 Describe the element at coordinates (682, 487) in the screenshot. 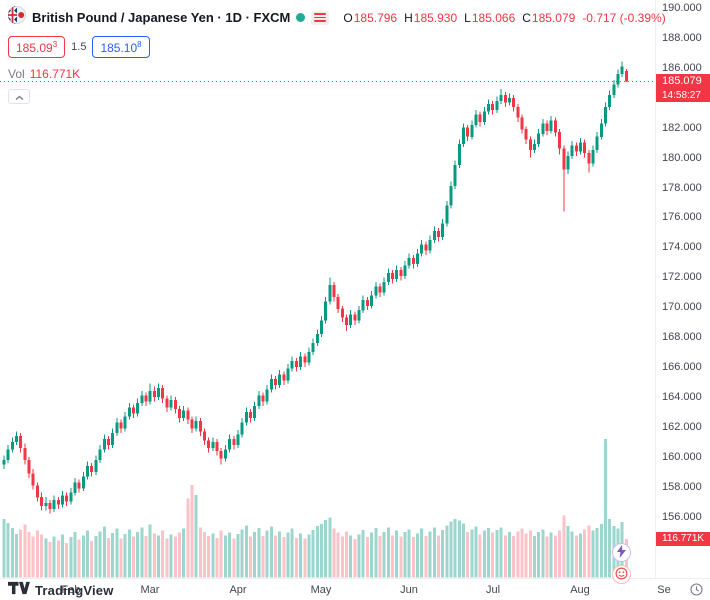

I see `price-tick: 158.000` at that location.